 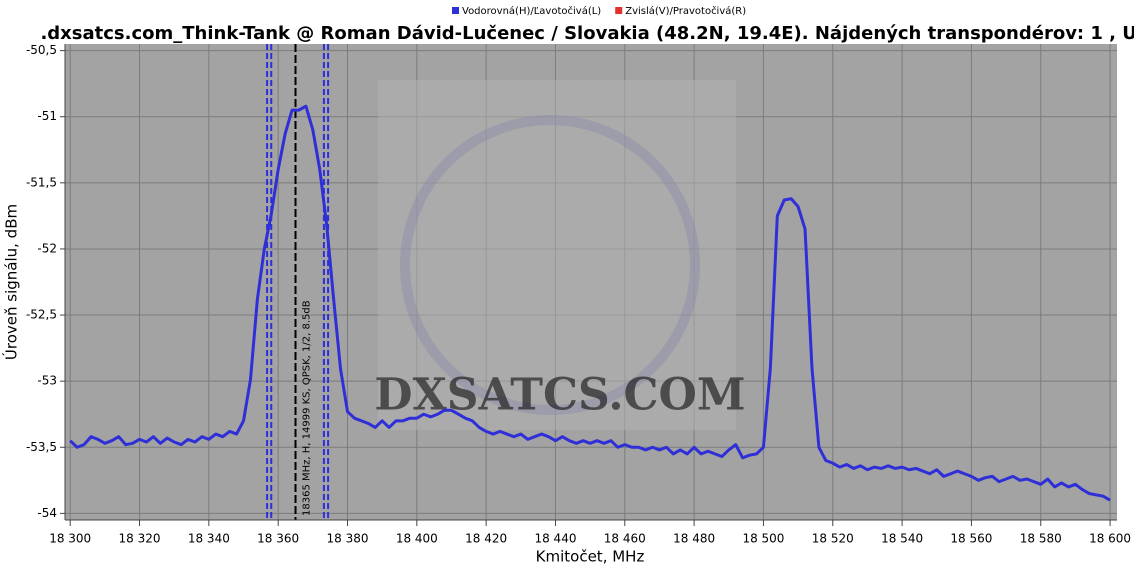 What do you see at coordinates (41, 50) in the screenshot?
I see `y-tick-label: -50,5` at bounding box center [41, 50].